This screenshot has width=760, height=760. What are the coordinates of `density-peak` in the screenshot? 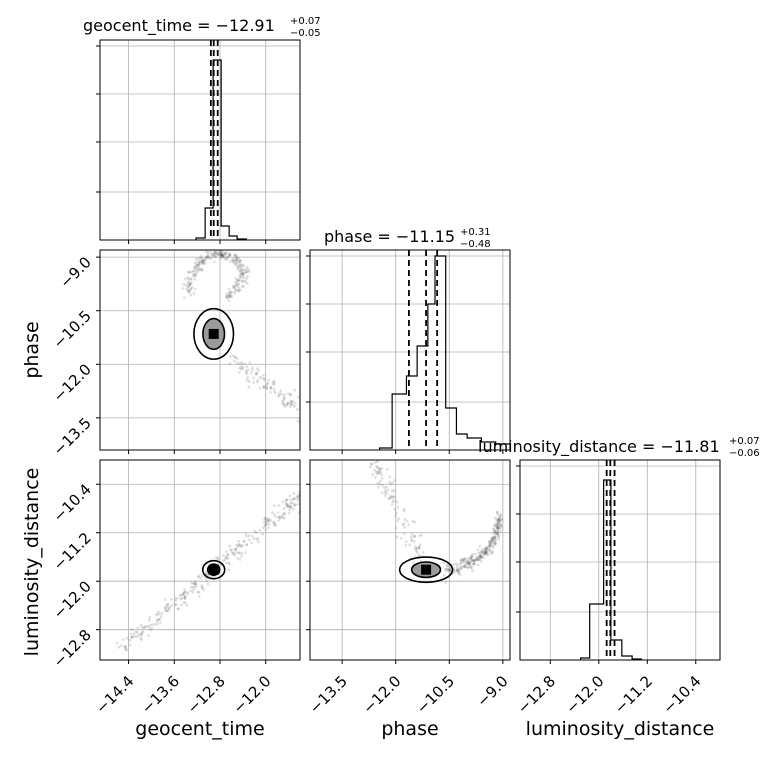 It's located at (213, 569).